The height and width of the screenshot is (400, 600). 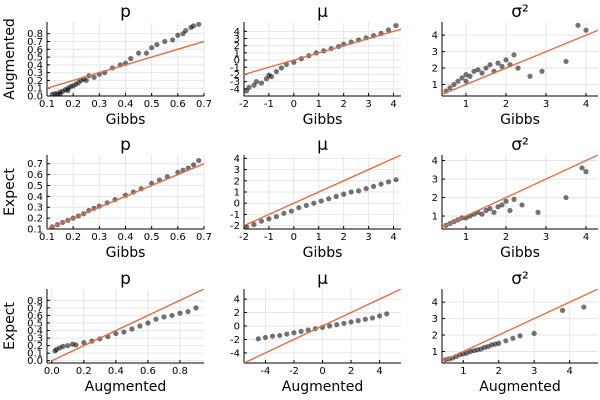 I want to click on x-tick-label: 2, so click(x=343, y=237).